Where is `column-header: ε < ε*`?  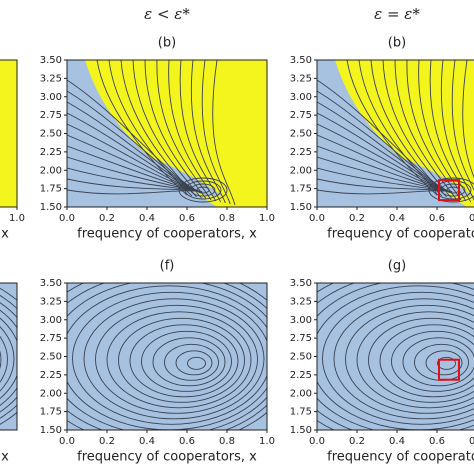
column-header: ε < ε* is located at coordinates (167, 14).